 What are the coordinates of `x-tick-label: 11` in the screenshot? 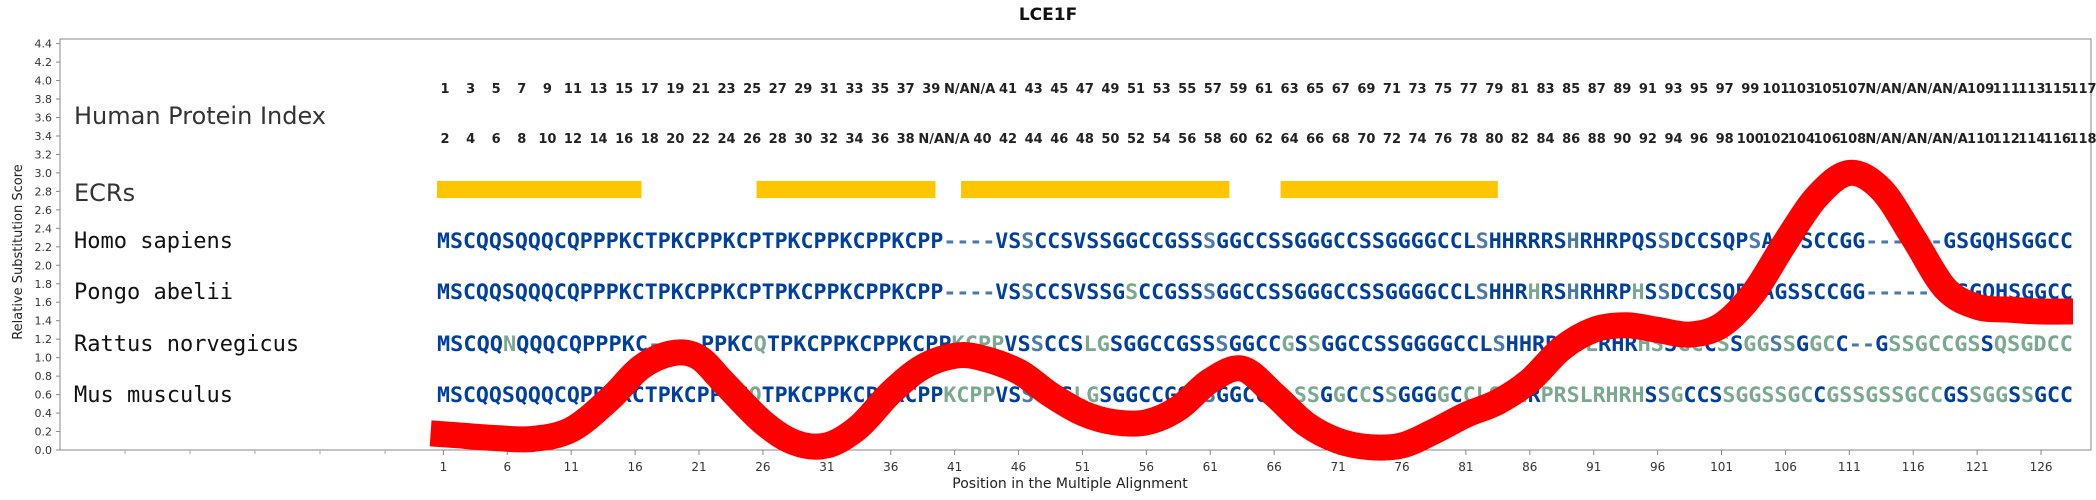 It's located at (571, 467).